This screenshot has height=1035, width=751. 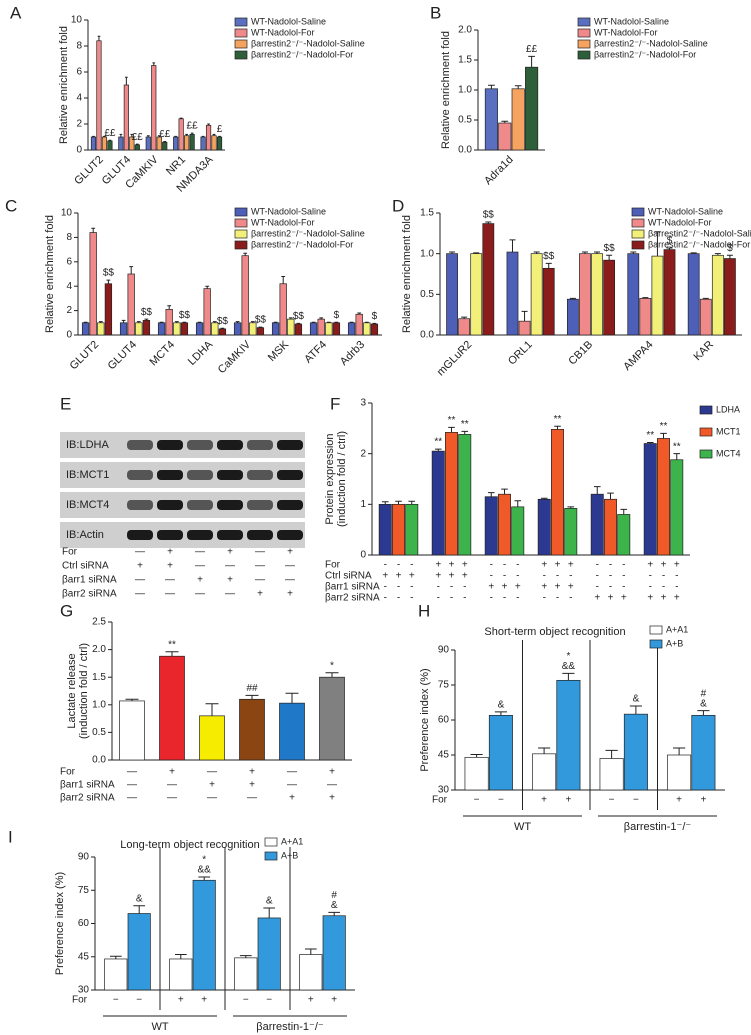 I want to click on x-tick-label: MCT4, so click(x=163, y=354).